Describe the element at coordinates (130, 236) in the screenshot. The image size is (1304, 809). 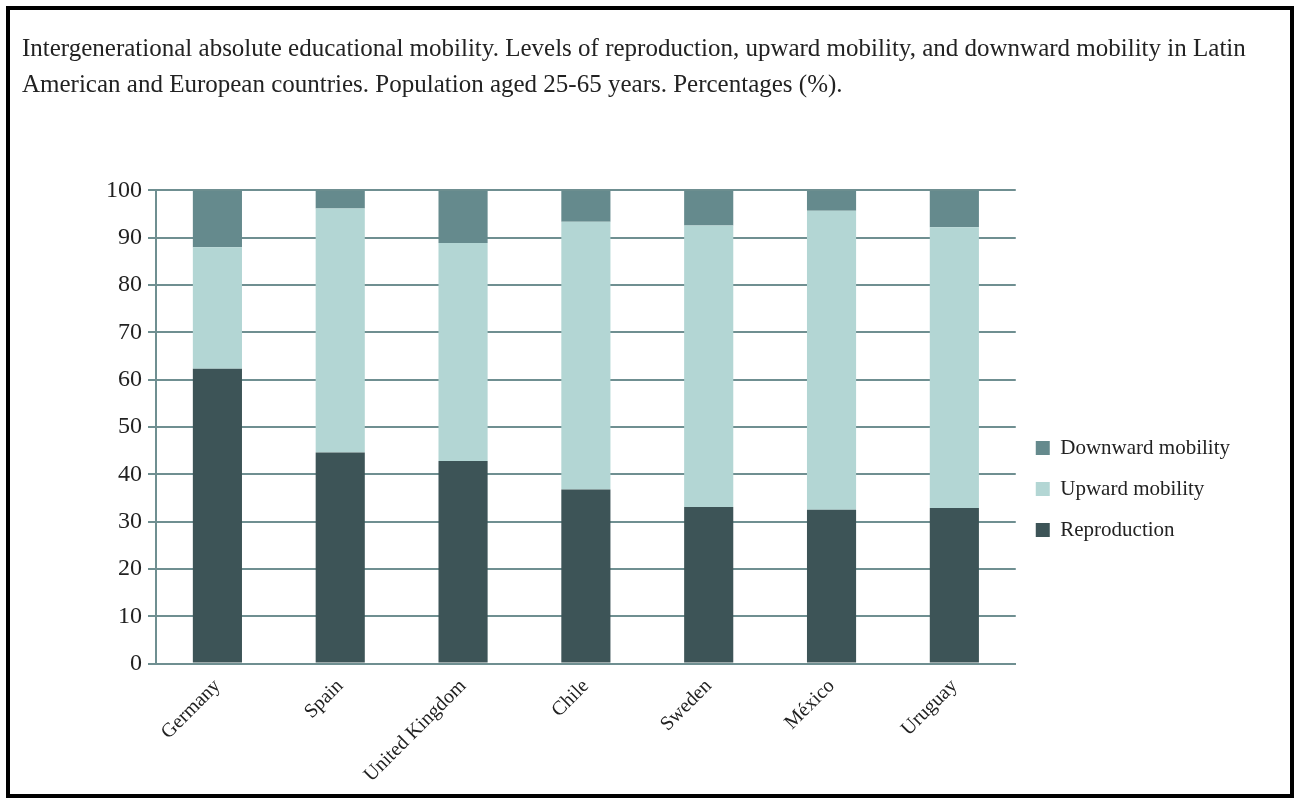
I see `y-tick-label: 90` at that location.